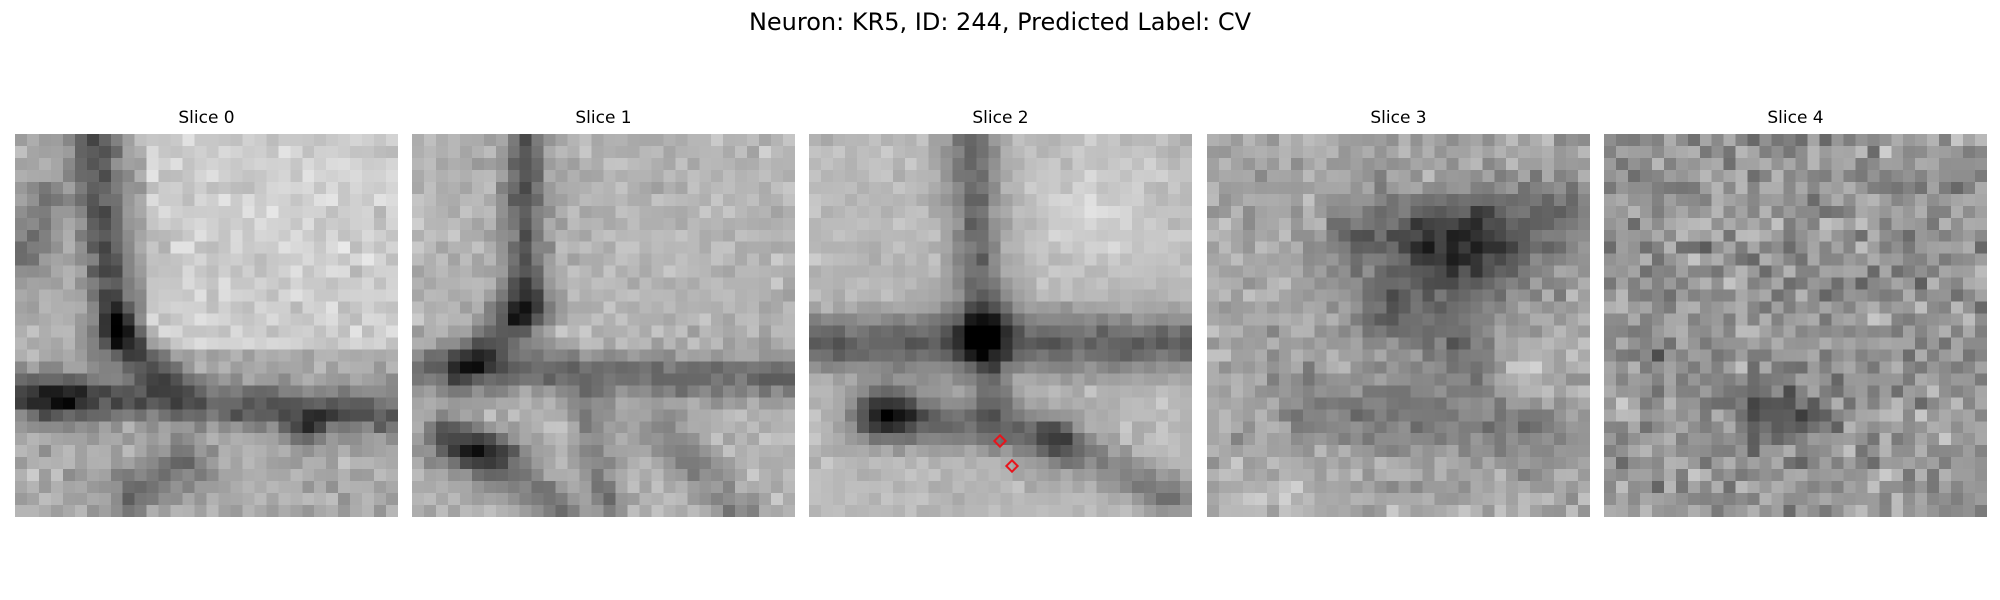  I want to click on slice-title-0: Slice 0, so click(206, 118).